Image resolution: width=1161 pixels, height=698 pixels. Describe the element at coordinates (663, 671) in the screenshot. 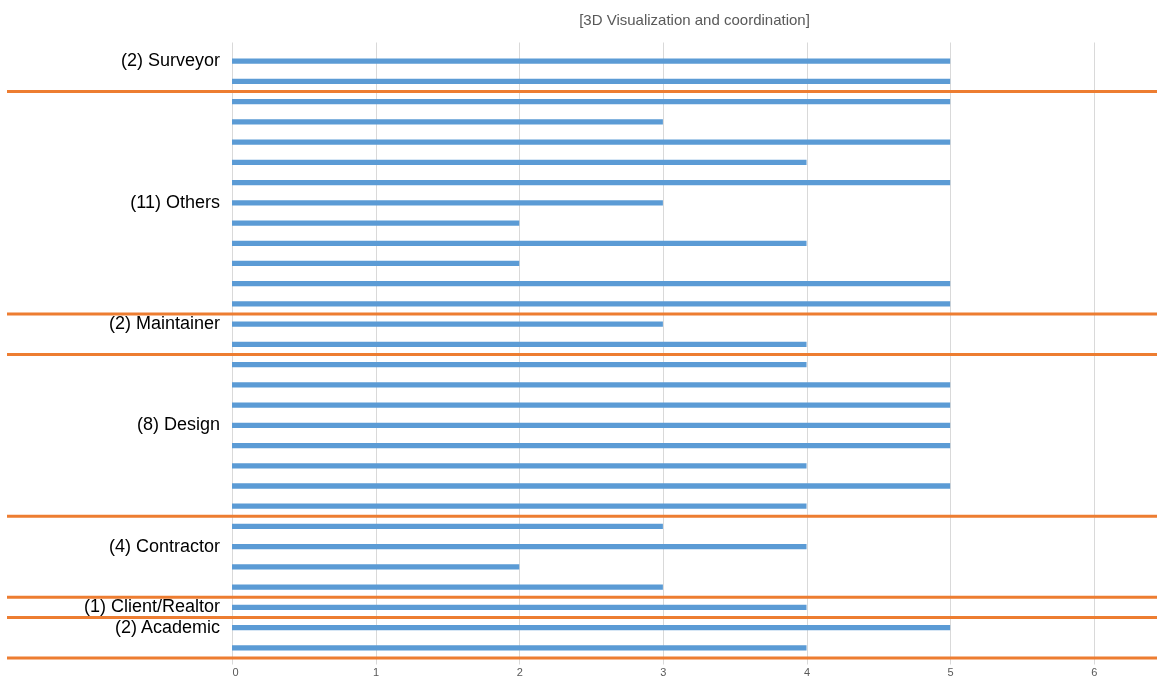

I see `x-tick-label: 3` at that location.